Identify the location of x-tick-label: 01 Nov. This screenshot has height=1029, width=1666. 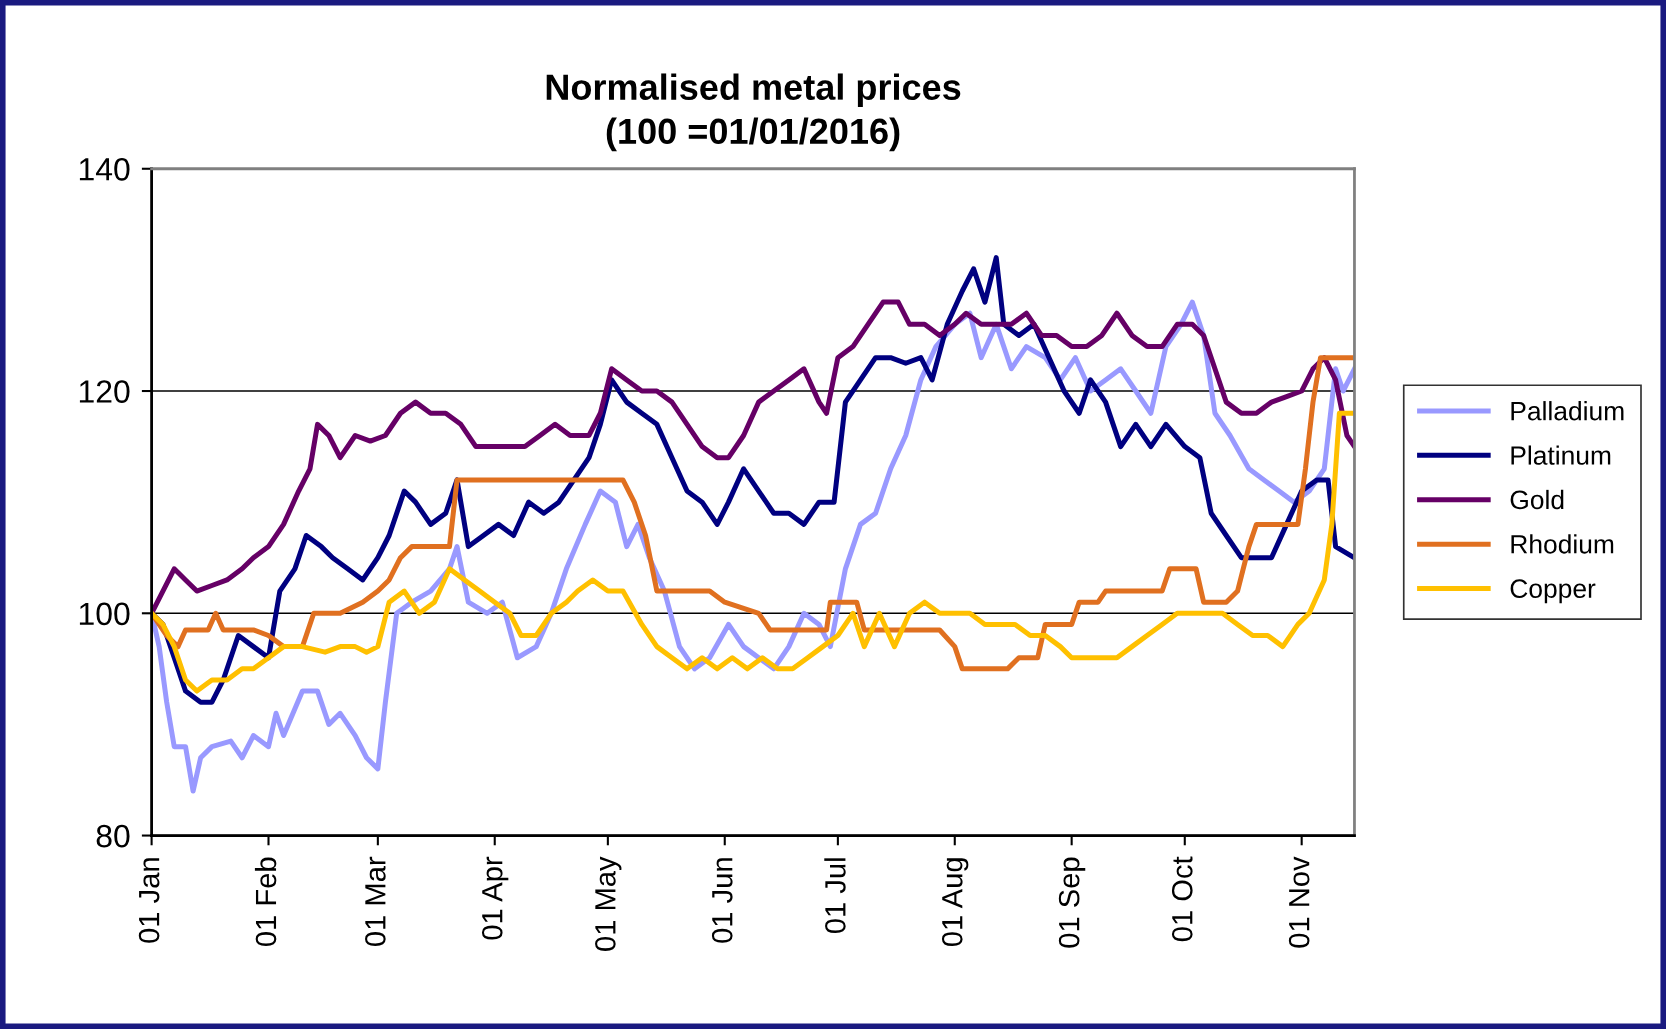
(1299, 902).